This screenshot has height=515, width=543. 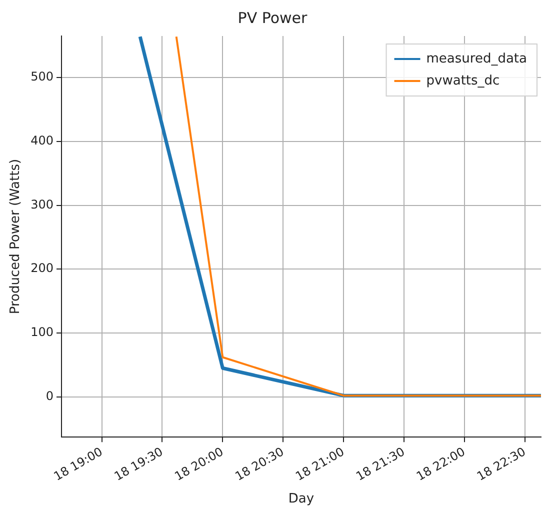 What do you see at coordinates (42, 332) in the screenshot?
I see `y-tick-label: 100` at bounding box center [42, 332].